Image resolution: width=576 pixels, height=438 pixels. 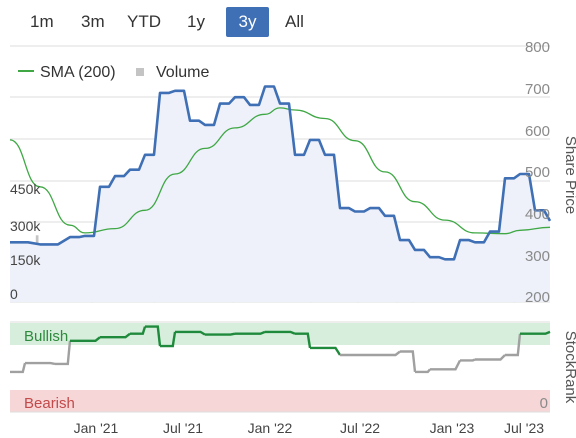 I want to click on legend-sma-label: SMA (200), so click(x=78, y=72).